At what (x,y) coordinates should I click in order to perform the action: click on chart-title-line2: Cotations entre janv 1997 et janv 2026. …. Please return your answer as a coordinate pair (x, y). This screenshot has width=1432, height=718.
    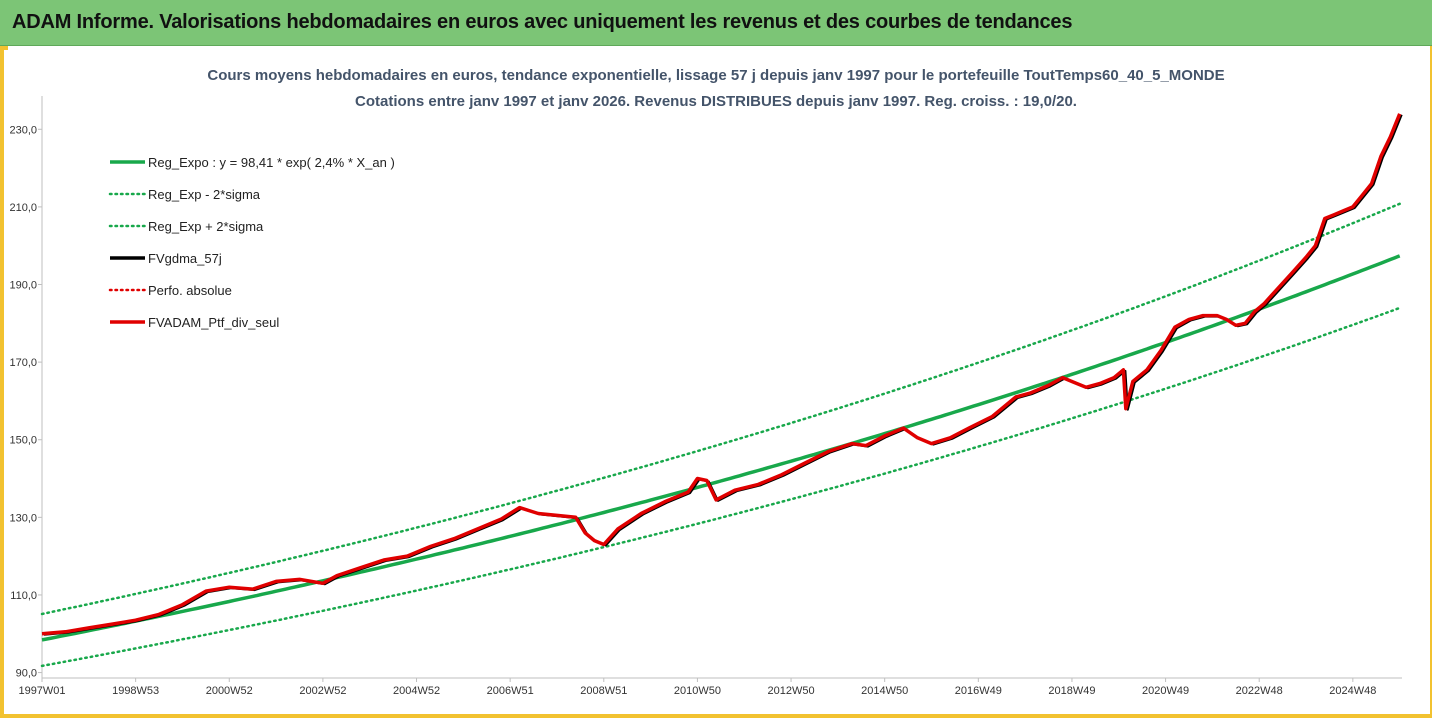
    Looking at the image, I should click on (716, 101).